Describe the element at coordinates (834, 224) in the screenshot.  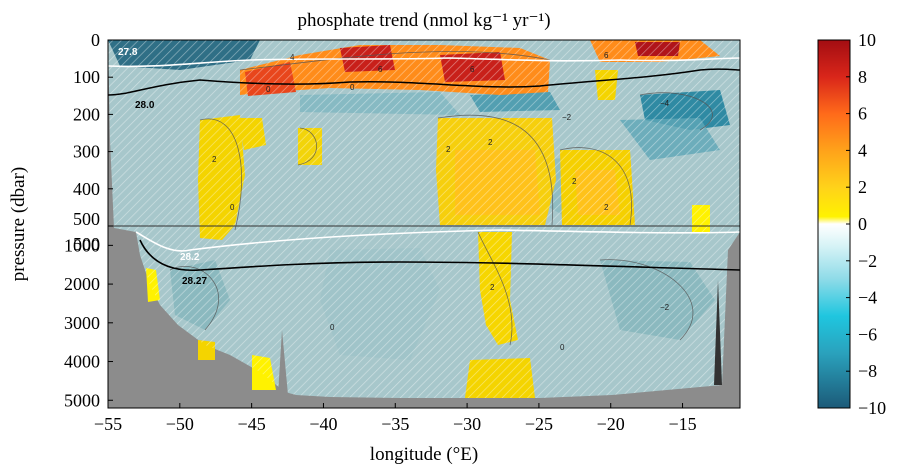
I see `colorbar-gradient` at that location.